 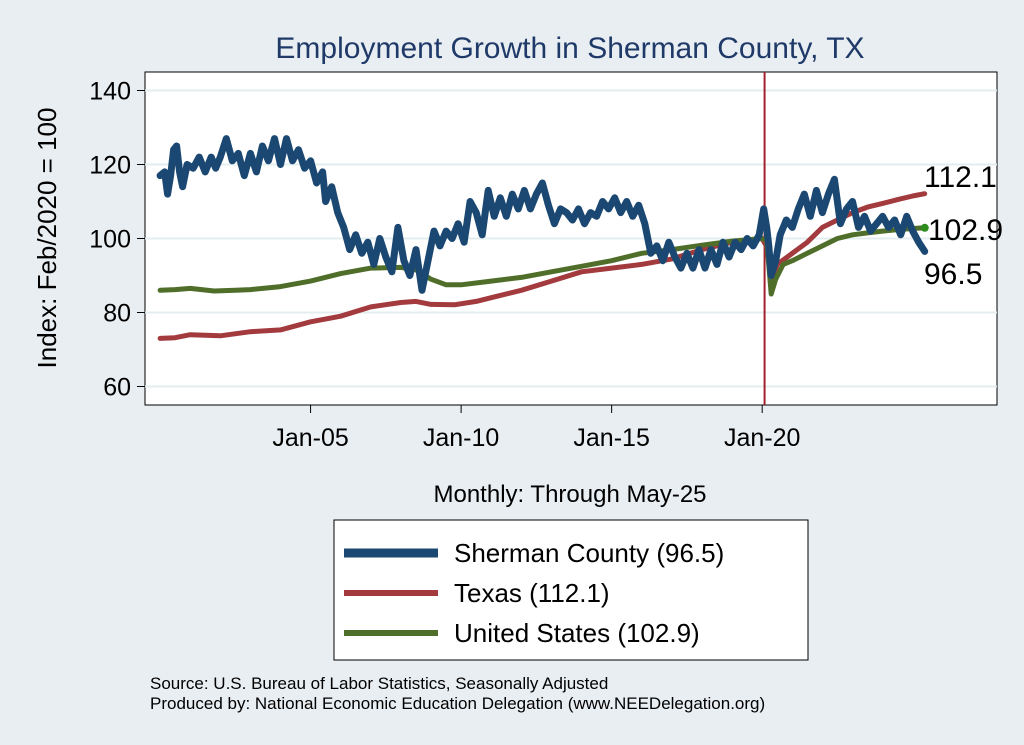 What do you see at coordinates (965, 230) in the screenshot?
I see `end-label-united-states: 102.9` at bounding box center [965, 230].